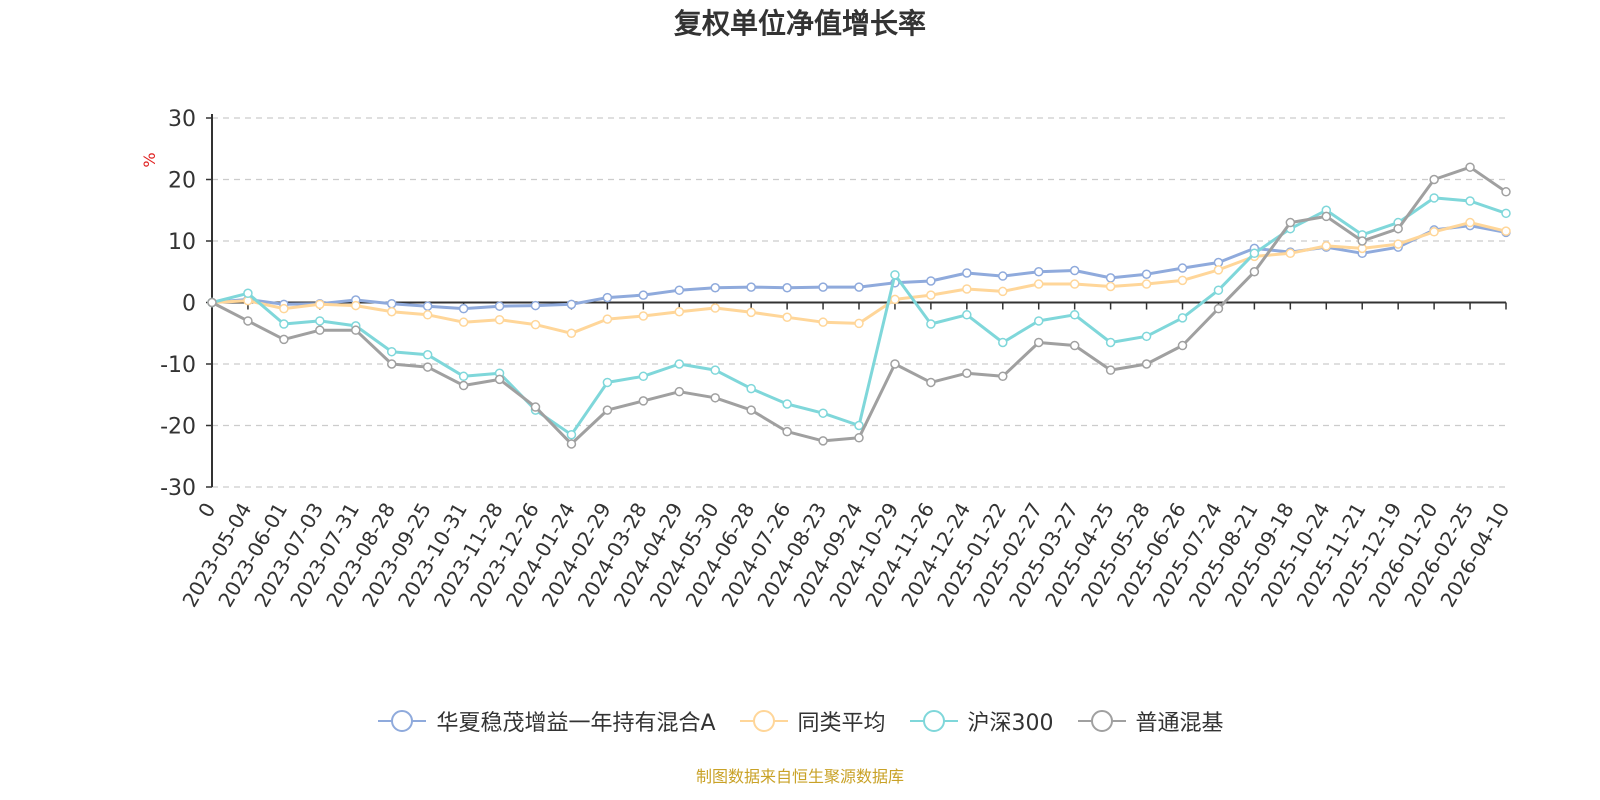 The height and width of the screenshot is (800, 1600). What do you see at coordinates (981, 721) in the screenshot?
I see `legend-item-2: 沪深300` at bounding box center [981, 721].